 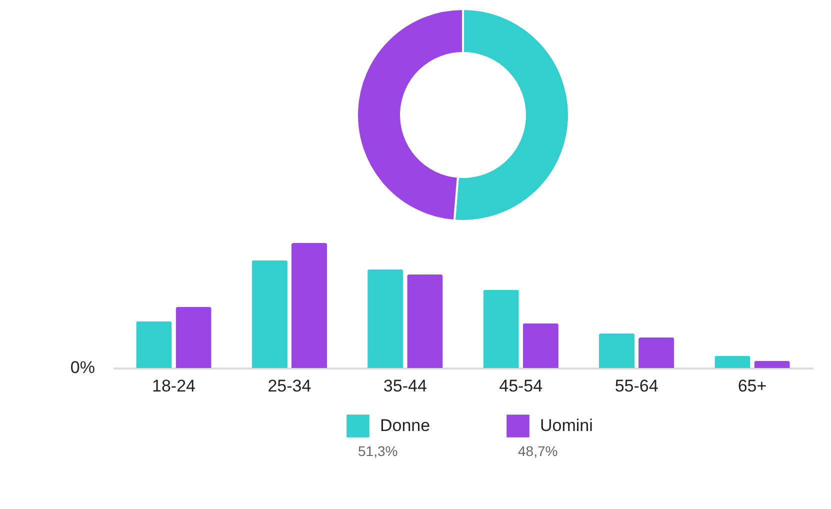 I want to click on text: 0%, so click(x=82, y=367).